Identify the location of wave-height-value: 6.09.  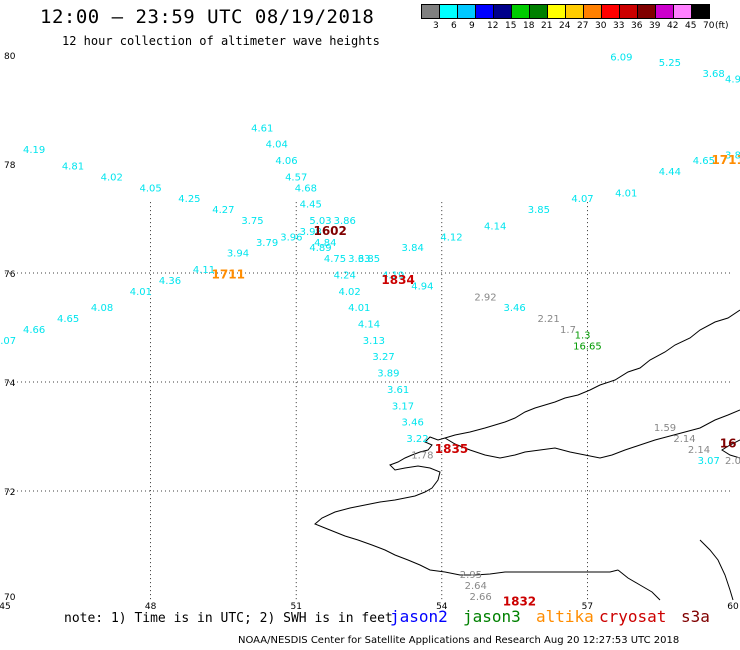
(621, 57).